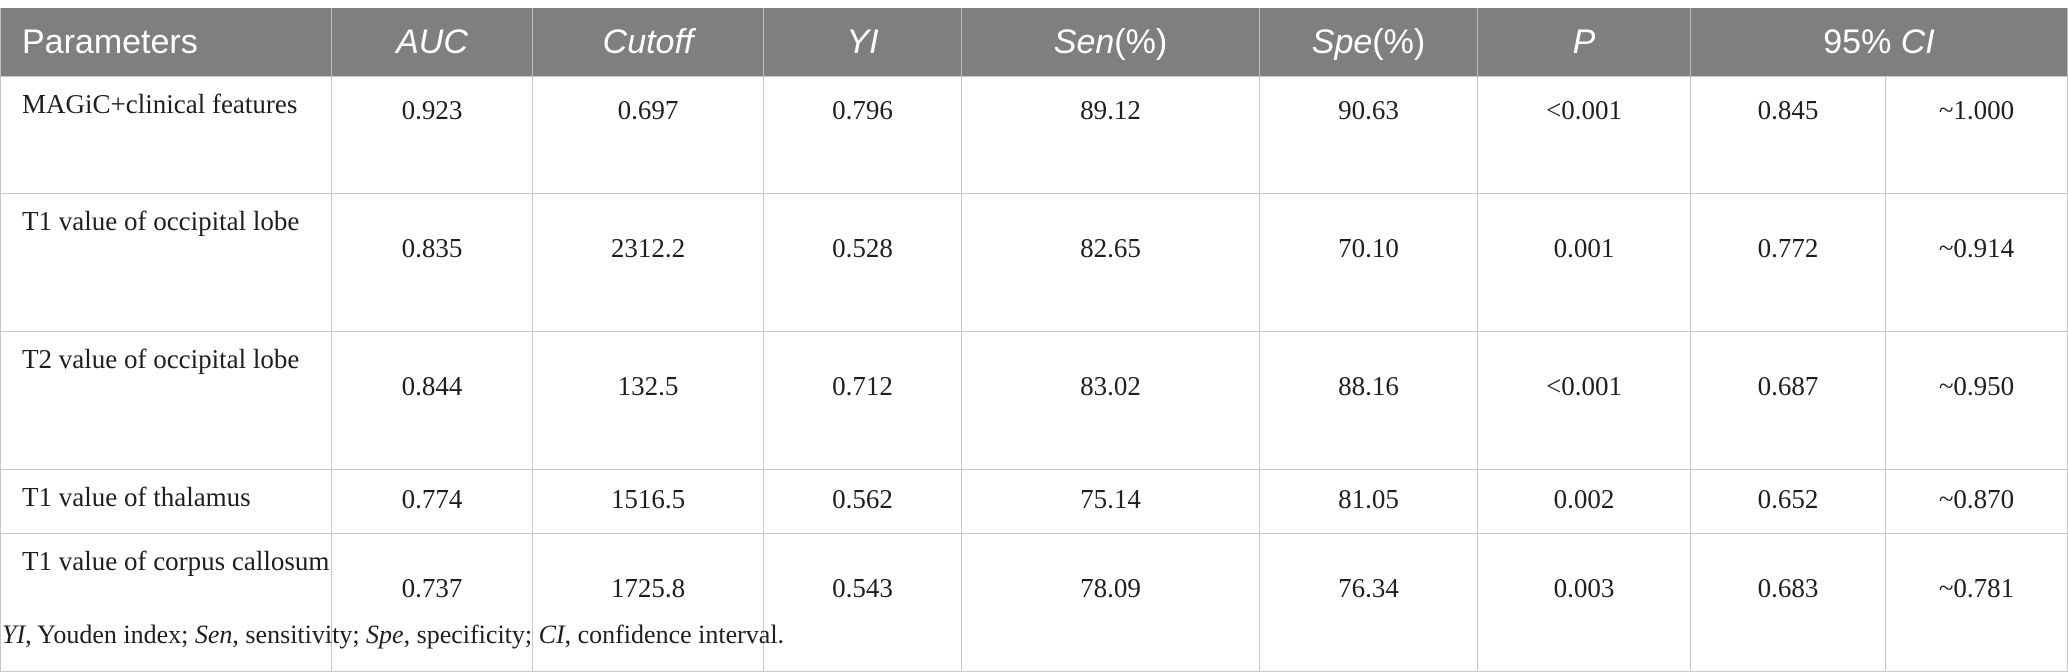 The height and width of the screenshot is (672, 2068). Describe the element at coordinates (862, 400) in the screenshot. I see `cell-yi: 0.712` at that location.